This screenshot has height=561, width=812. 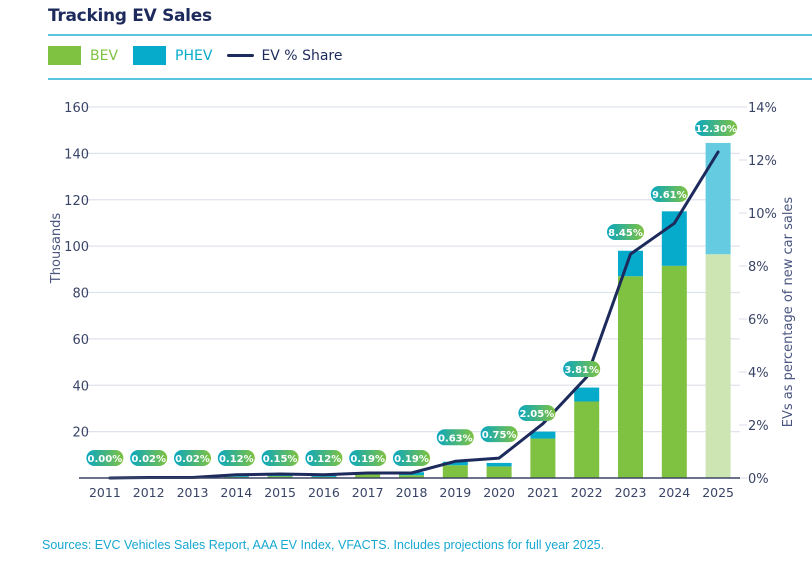 I want to click on legend-swatch-phev, so click(x=150, y=55).